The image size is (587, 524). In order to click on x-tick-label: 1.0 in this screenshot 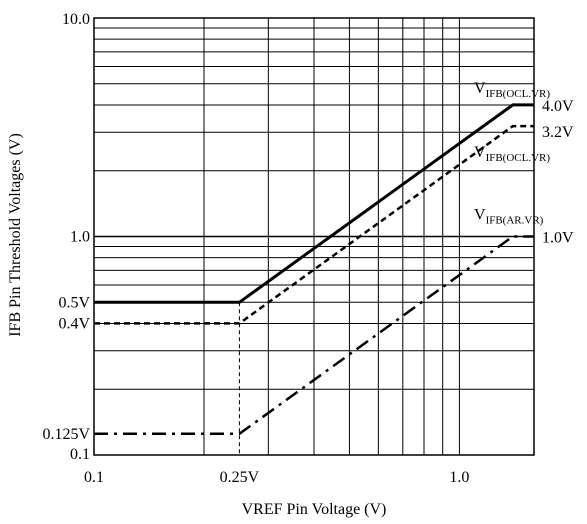, I will do `click(459, 477)`.